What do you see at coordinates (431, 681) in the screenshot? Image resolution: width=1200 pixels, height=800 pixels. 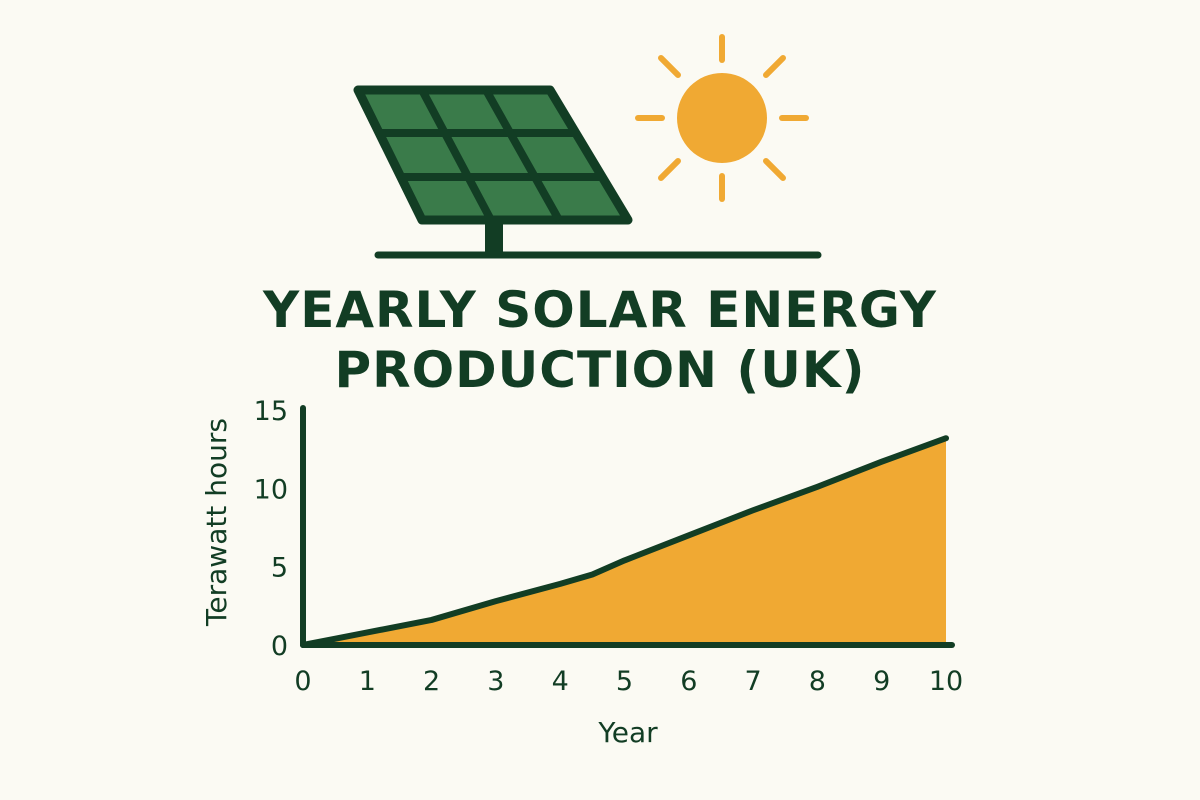 I see `x-tick-label: 2` at bounding box center [431, 681].